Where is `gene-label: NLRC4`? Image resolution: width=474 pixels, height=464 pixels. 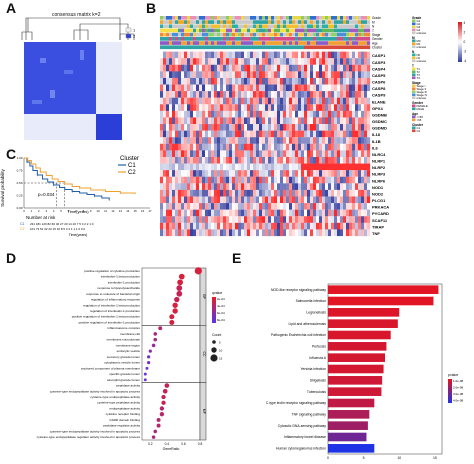 gene-label: NLRC4 is located at coordinates (379, 154).